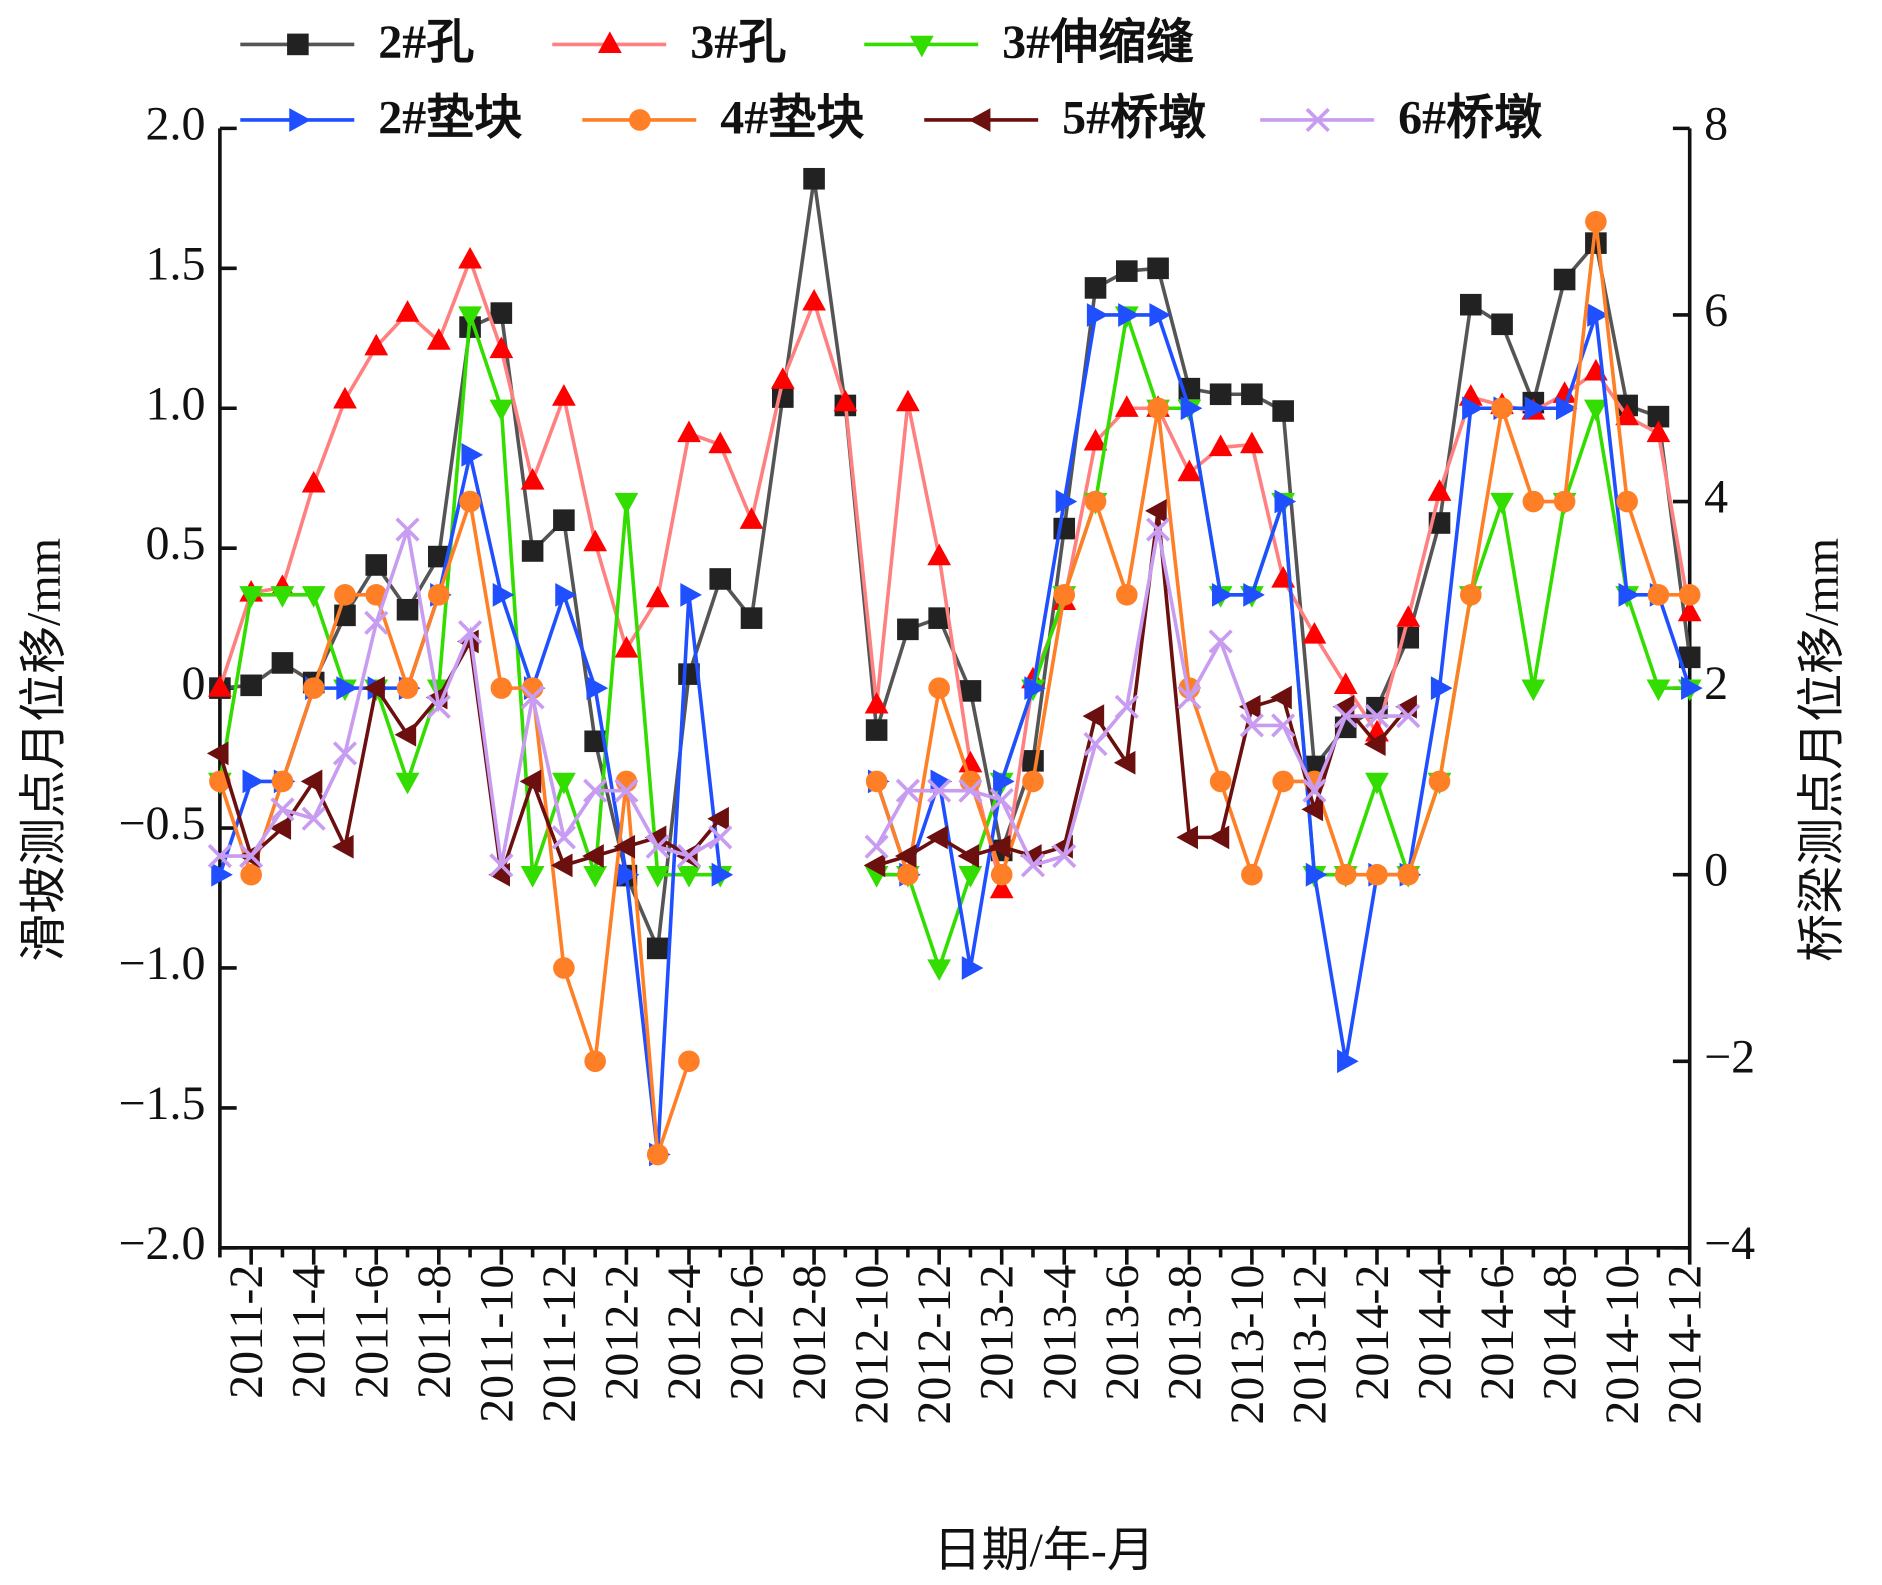 The height and width of the screenshot is (1585, 1882). Describe the element at coordinates (809, 1333) in the screenshot. I see `x-tick-label: 2012-8` at that location.